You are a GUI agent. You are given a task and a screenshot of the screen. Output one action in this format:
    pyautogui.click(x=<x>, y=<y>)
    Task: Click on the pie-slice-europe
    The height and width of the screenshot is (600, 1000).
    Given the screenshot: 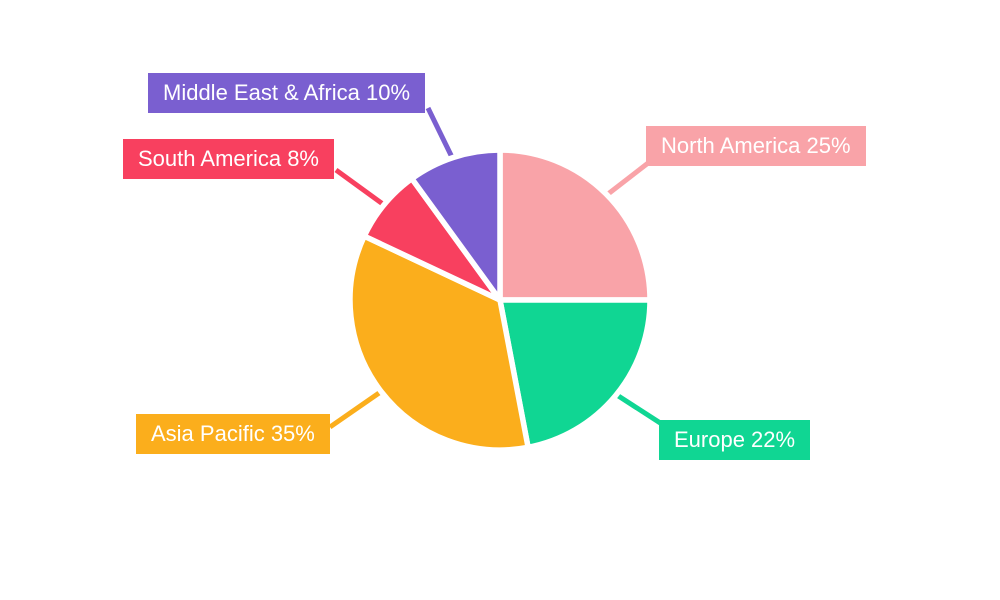 What is the action you would take?
    pyautogui.click(x=575, y=374)
    